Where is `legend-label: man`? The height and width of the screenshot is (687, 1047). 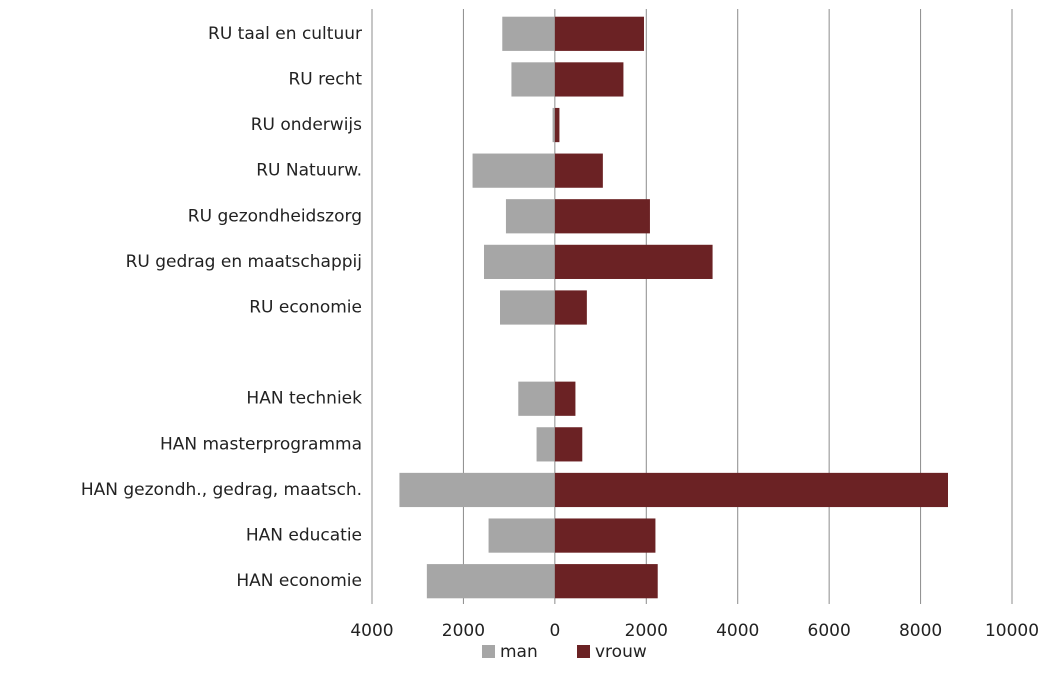 legend-label: man is located at coordinates (519, 652).